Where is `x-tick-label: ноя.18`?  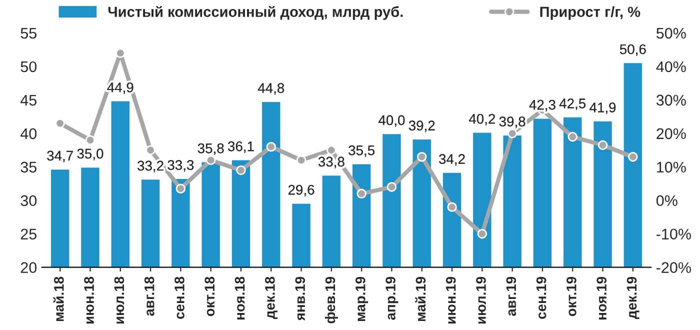
x-tick-label: ноя.18 is located at coordinates (239, 298).